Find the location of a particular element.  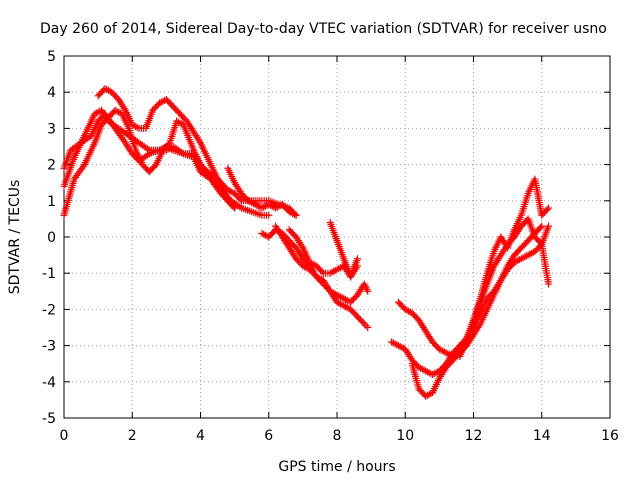

y-tick-label: -2 is located at coordinates (49, 310).